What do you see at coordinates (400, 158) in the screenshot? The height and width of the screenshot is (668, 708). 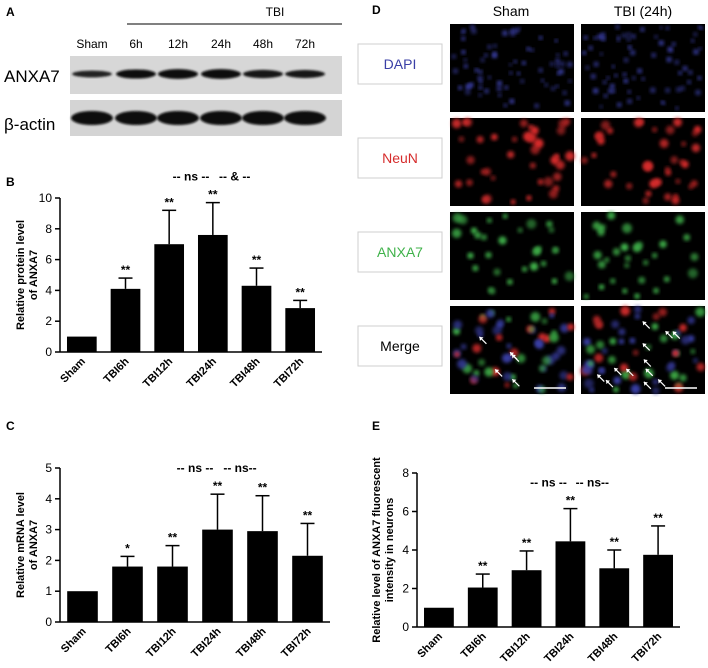 I see `row-label-NeuN: NeuN` at bounding box center [400, 158].